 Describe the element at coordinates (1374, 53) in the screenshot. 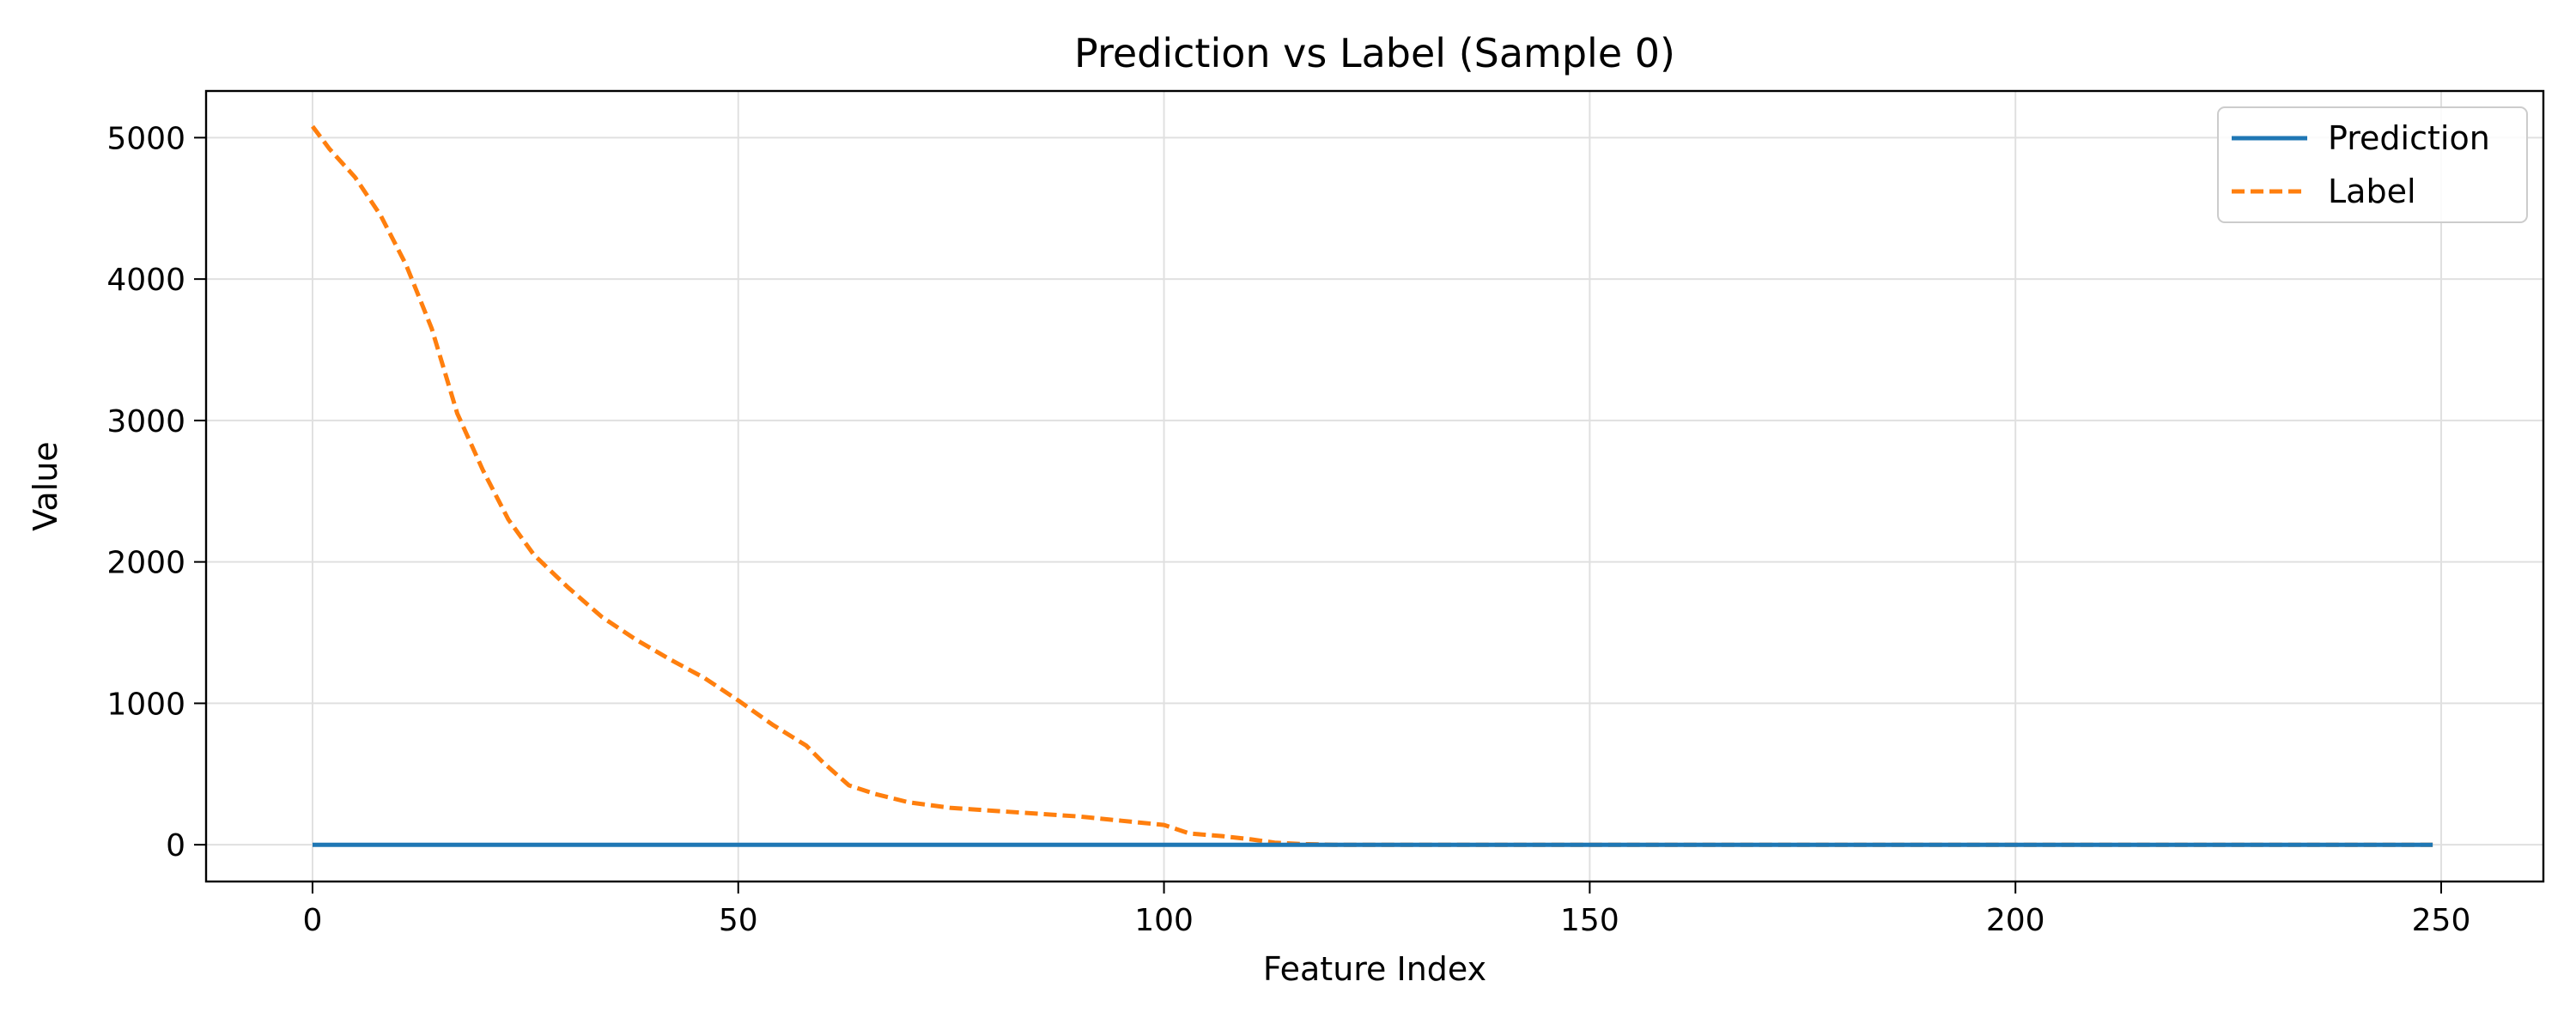

I see `chart-title: Prediction vs Label (Sample 0)` at that location.